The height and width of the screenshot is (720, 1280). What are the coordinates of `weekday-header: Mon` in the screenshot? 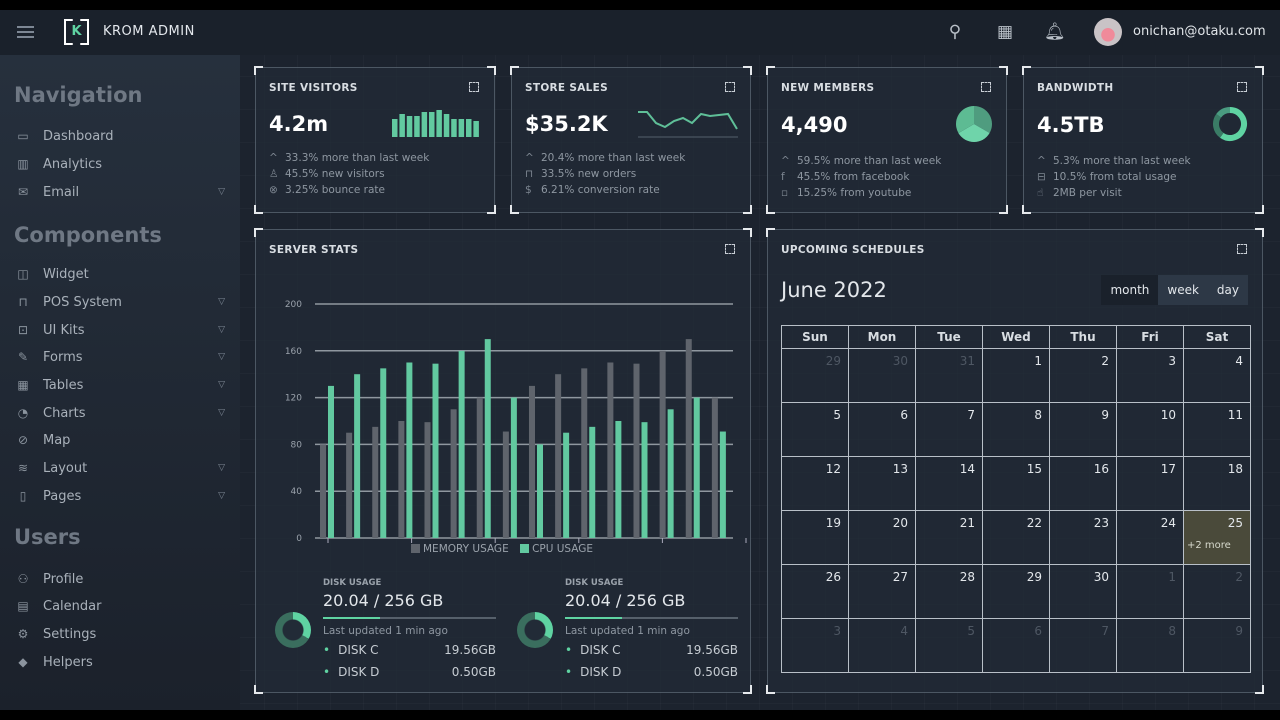 It's located at (882, 337).